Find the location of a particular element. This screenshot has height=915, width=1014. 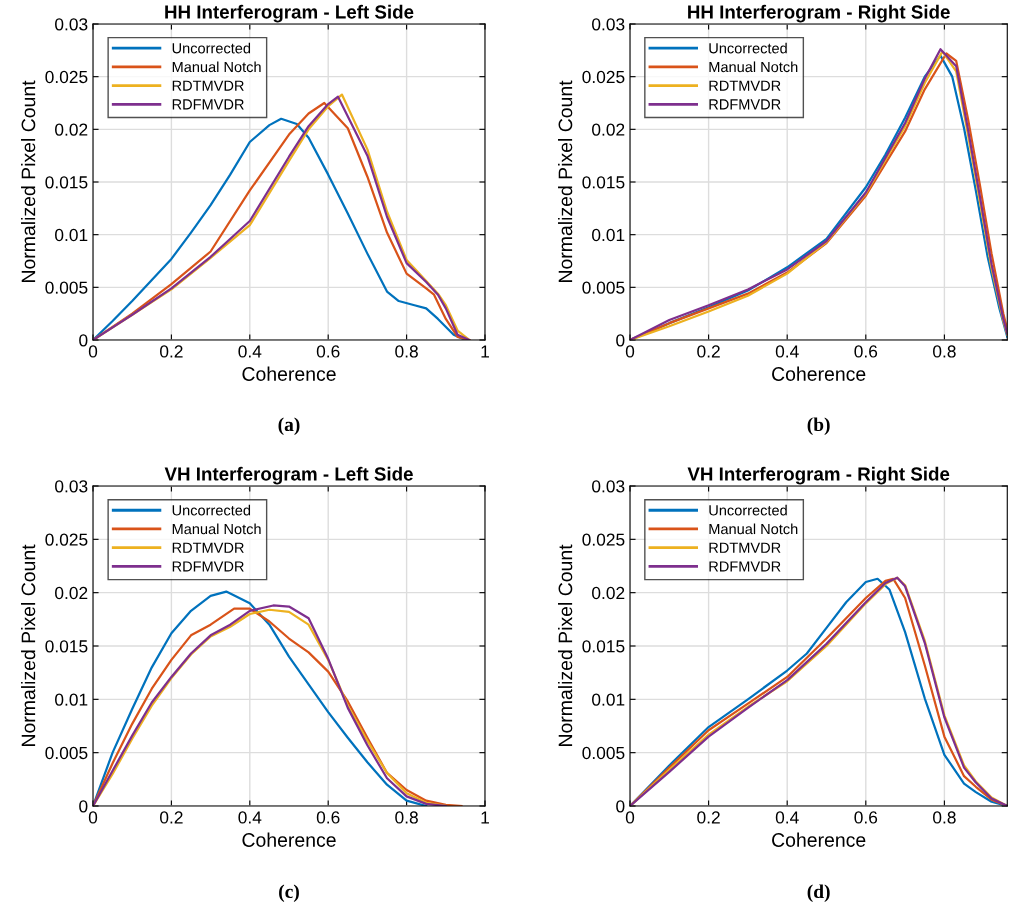

text: (a) is located at coordinates (289, 426).